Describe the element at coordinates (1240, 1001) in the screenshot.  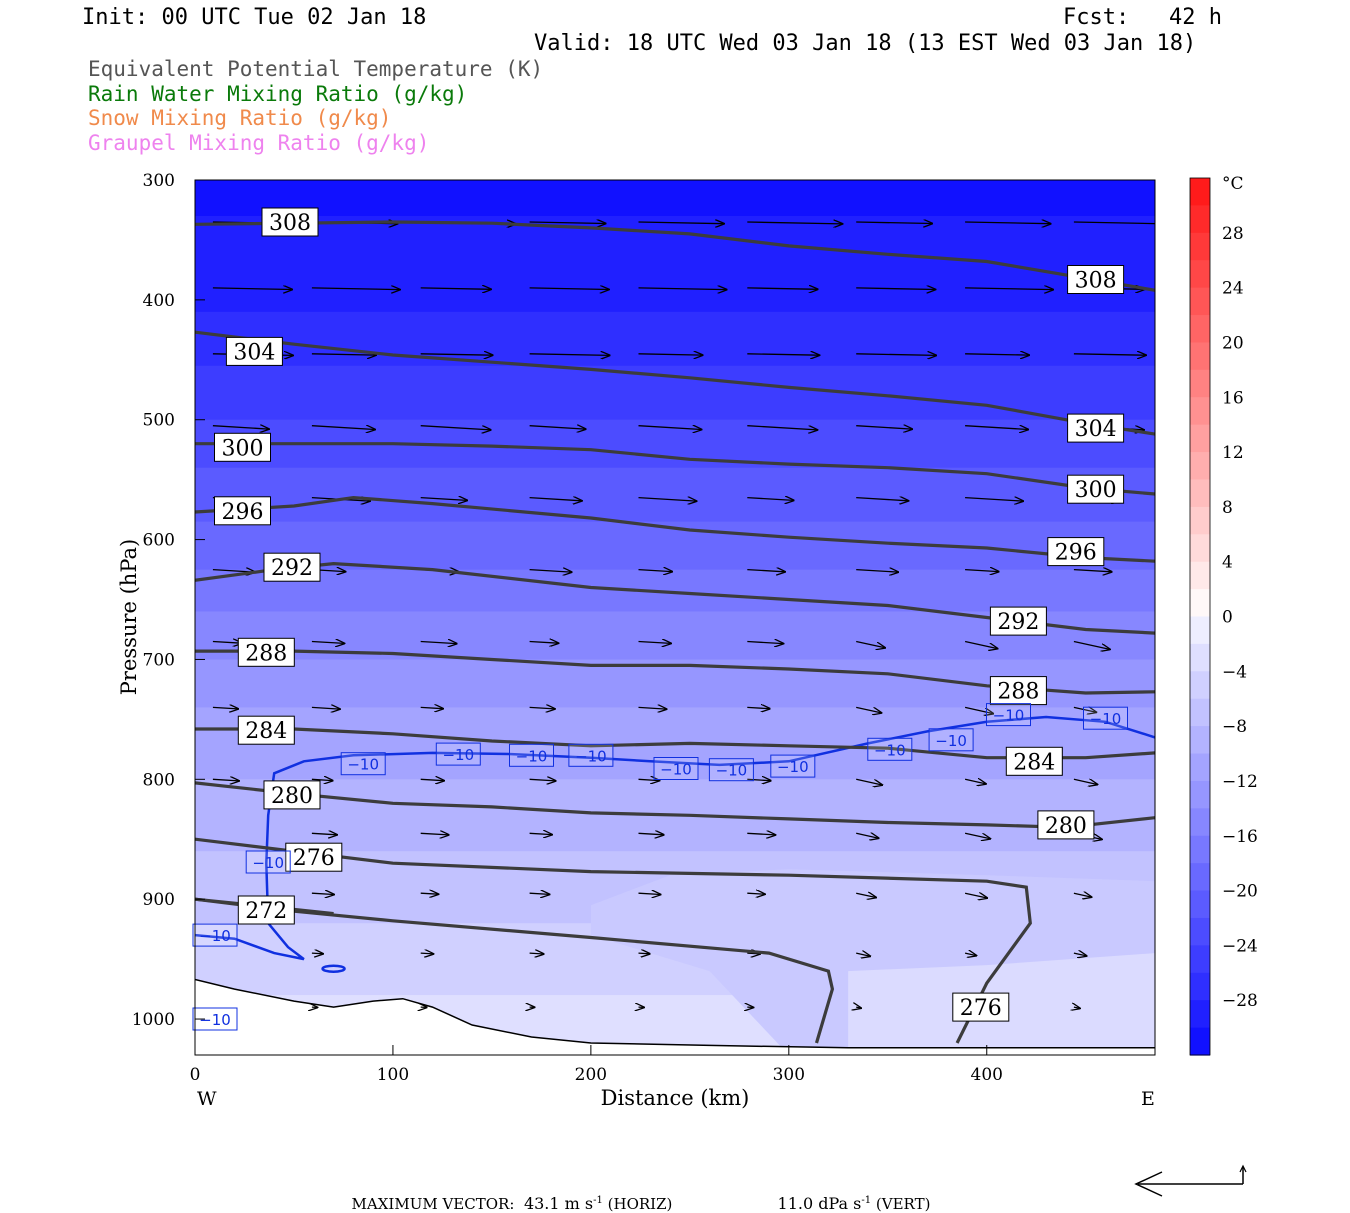
I see `colorbar-tick-label: −28` at that location.